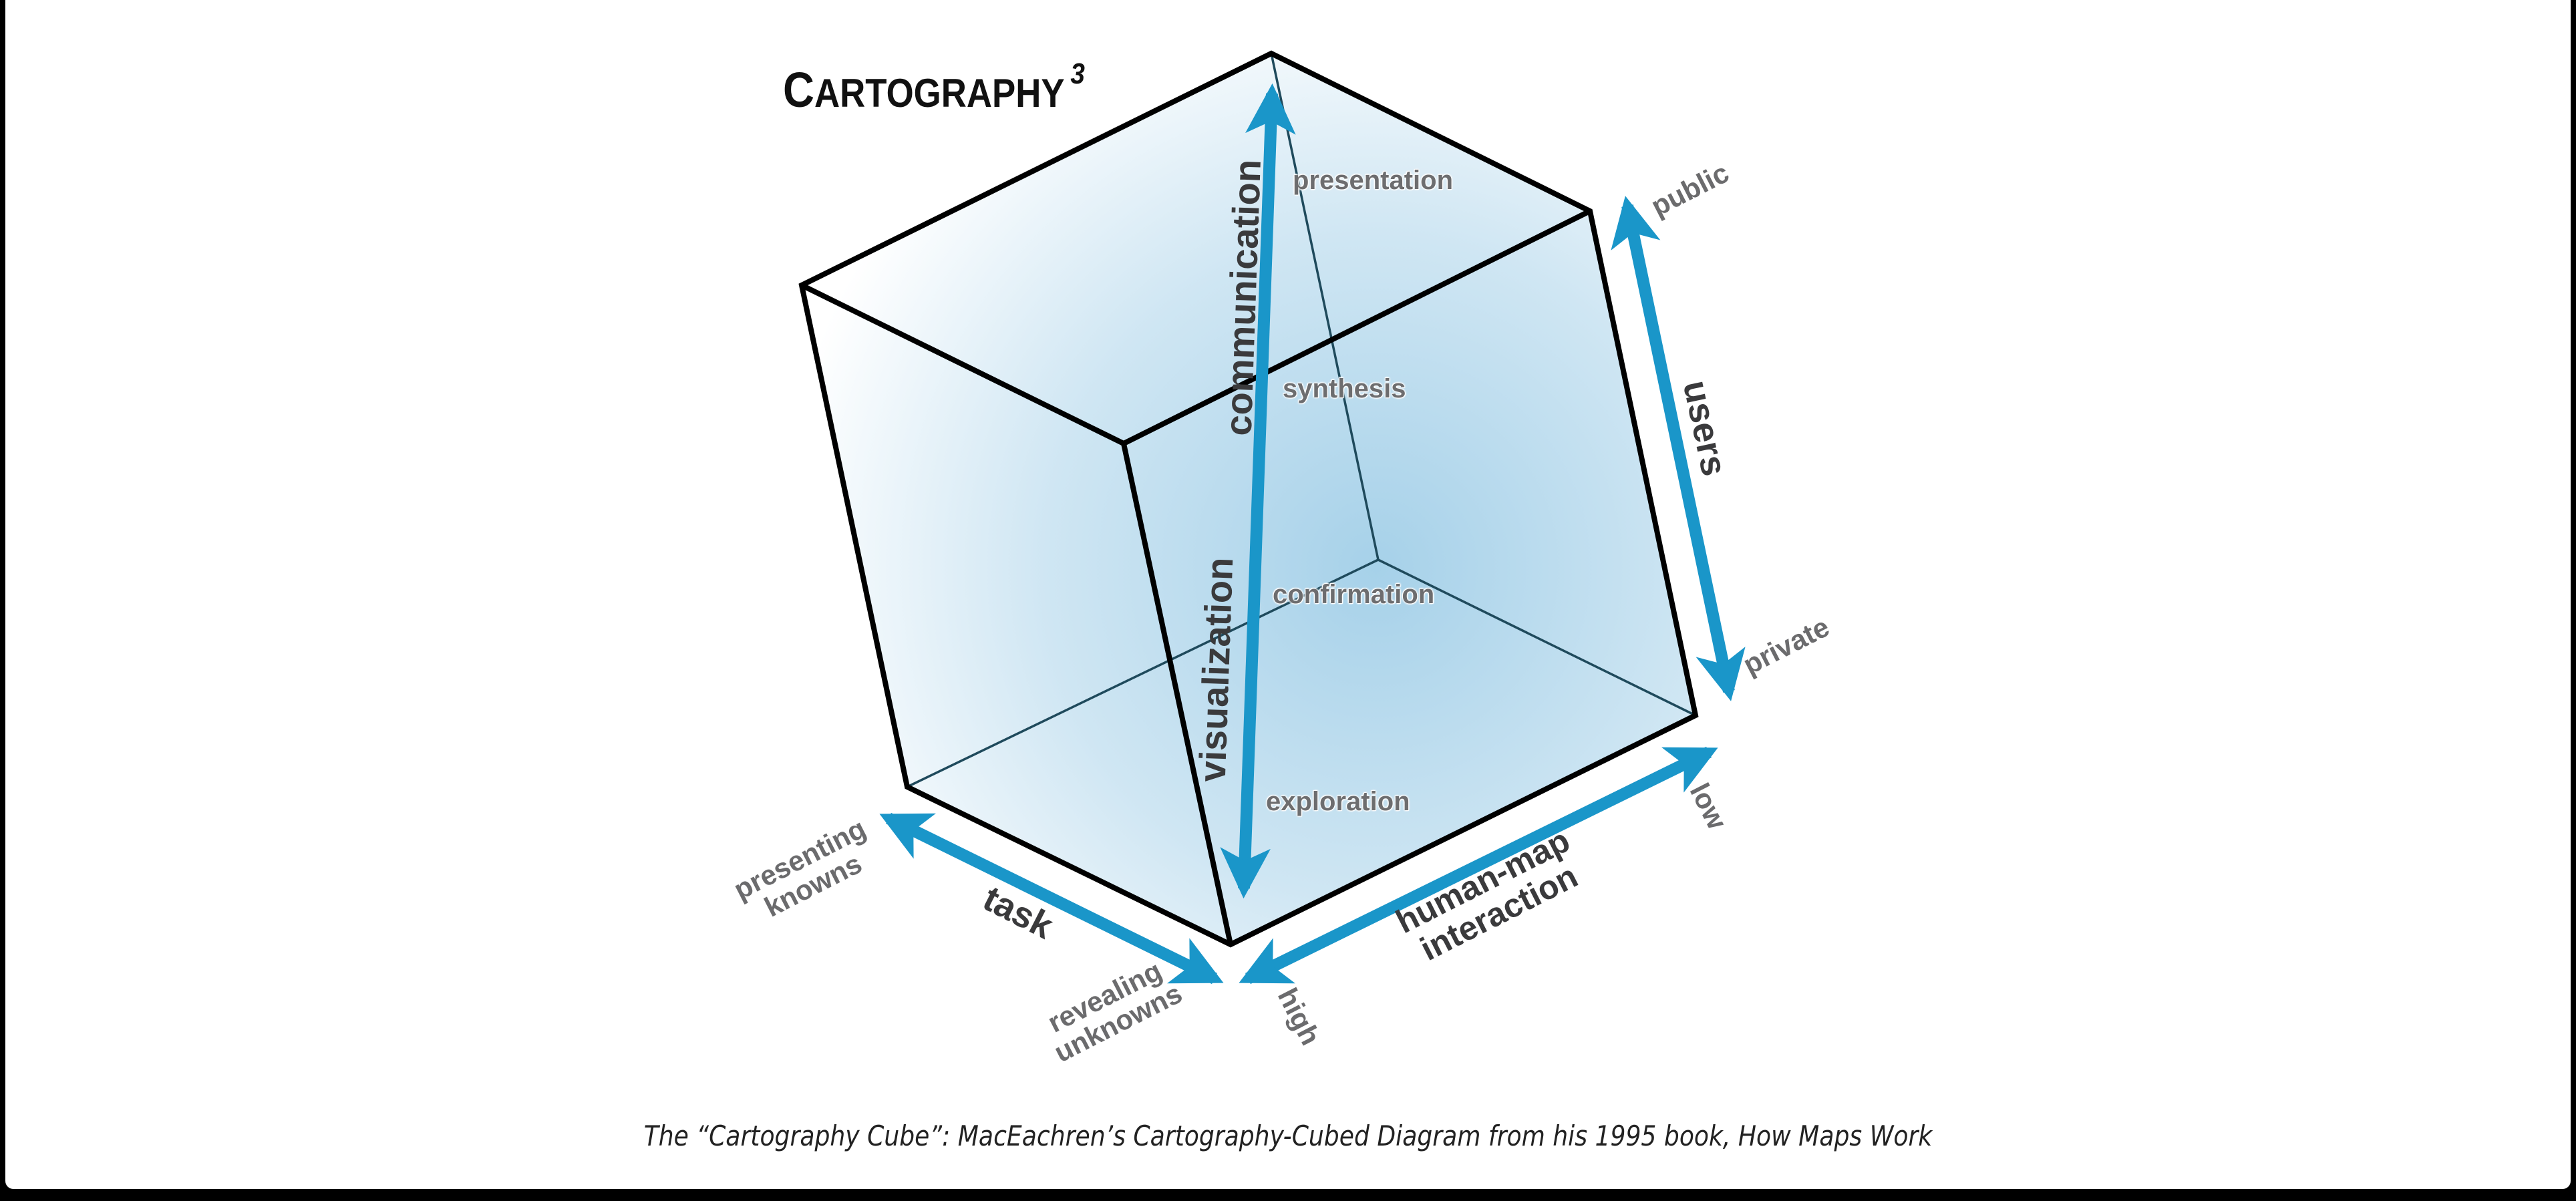 This screenshot has width=2576, height=1201. What do you see at coordinates (939, 94) in the screenshot?
I see `title-rest: ARTOGRAPHY` at bounding box center [939, 94].